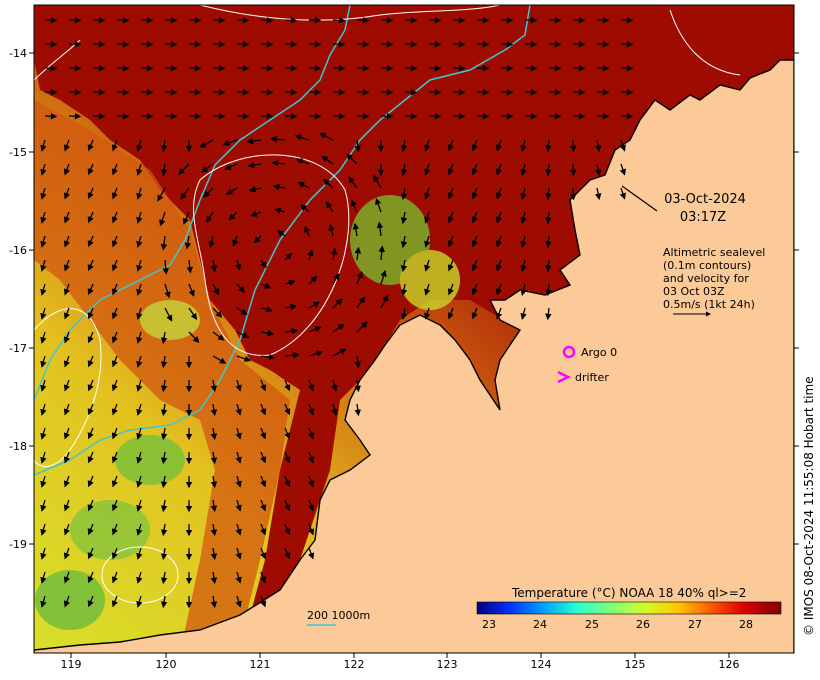  What do you see at coordinates (809, 506) in the screenshot?
I see `credit-text: © IMOS 08-Oct-2024 11:55:08 Hobart time` at bounding box center [809, 506].